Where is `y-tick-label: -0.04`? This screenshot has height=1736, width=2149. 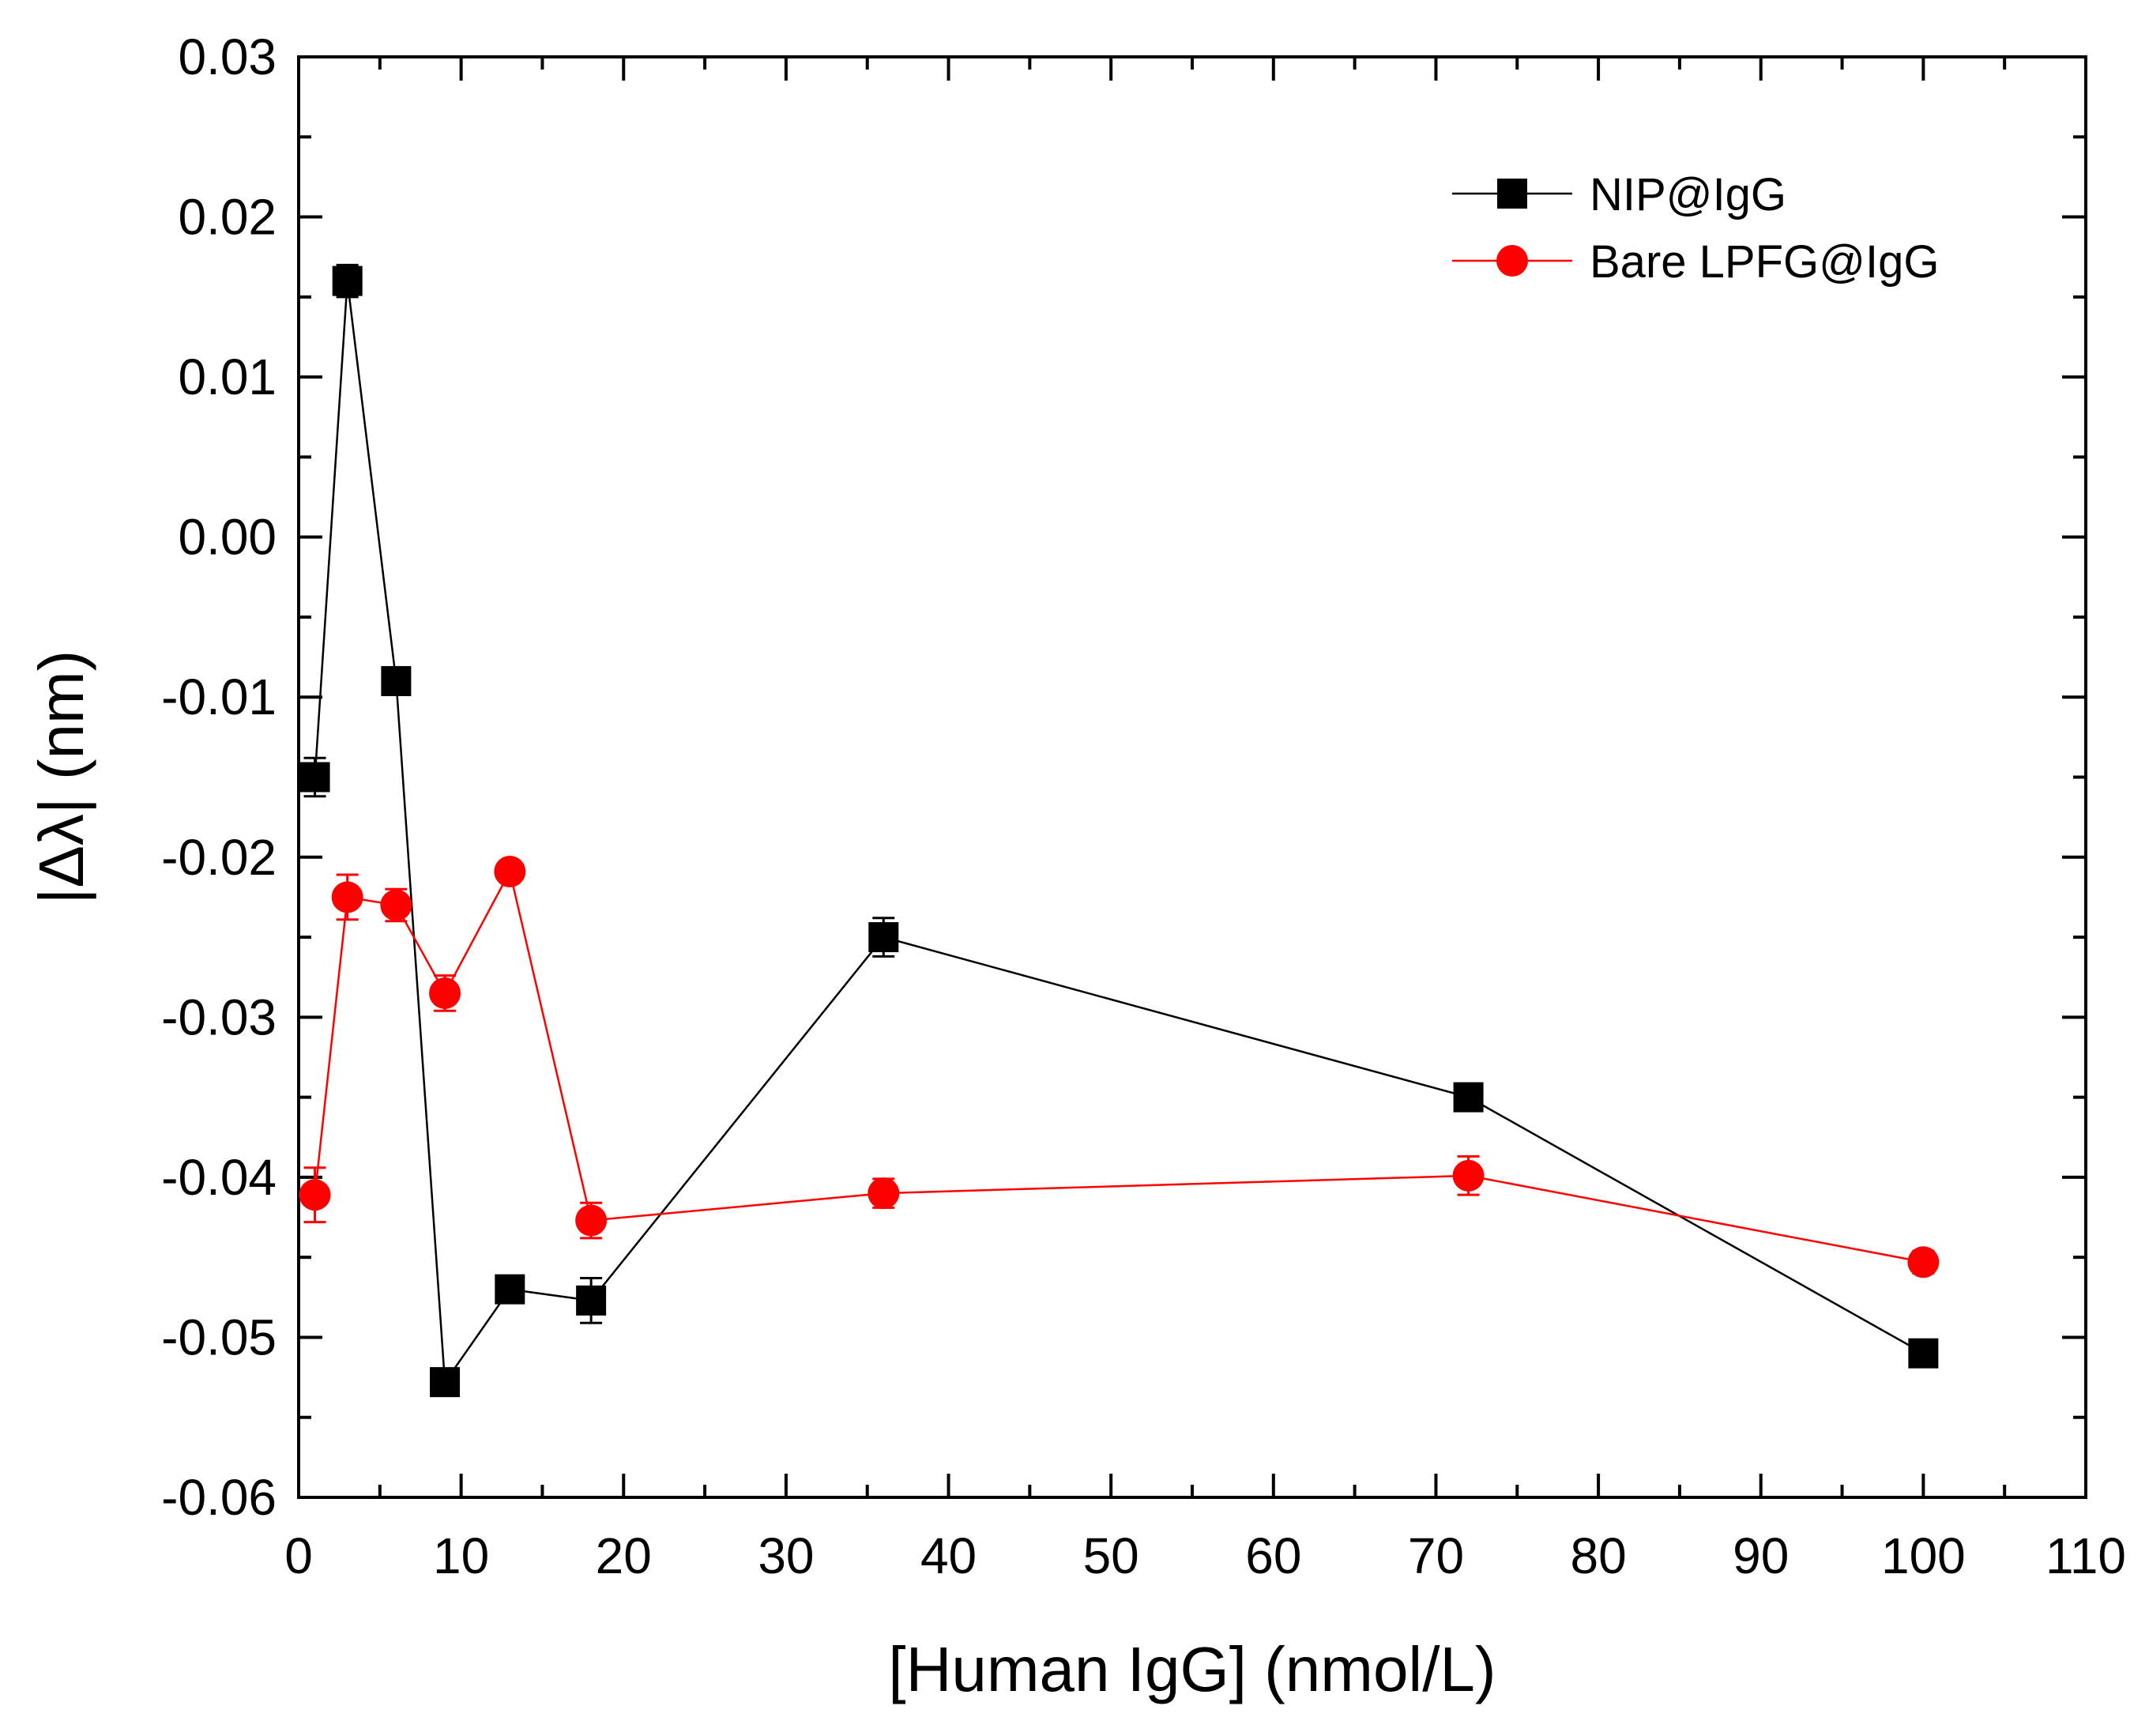 y-tick-label: -0.04 is located at coordinates (219, 1177).